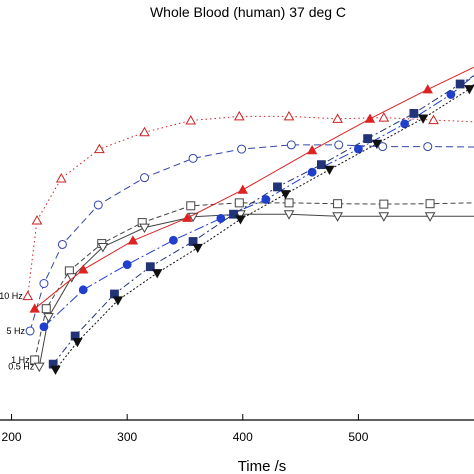  I want to click on series-labels: 10 Hz 5 Hz 1 Hz0.5 Hz, so click(17, 331).